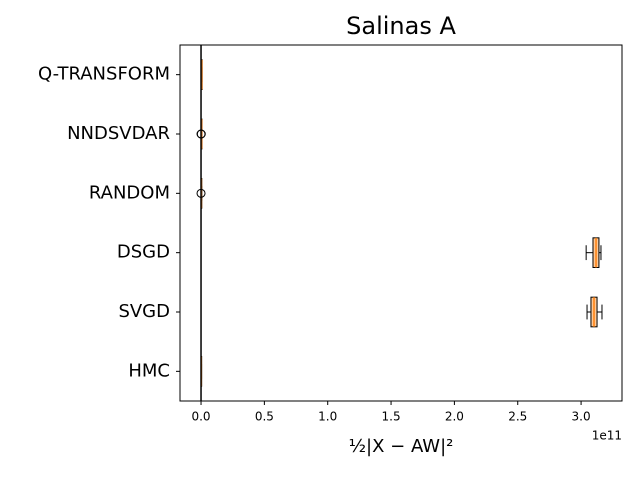  Describe the element at coordinates (517, 417) in the screenshot. I see `x-tick-label: 2.5` at that location.